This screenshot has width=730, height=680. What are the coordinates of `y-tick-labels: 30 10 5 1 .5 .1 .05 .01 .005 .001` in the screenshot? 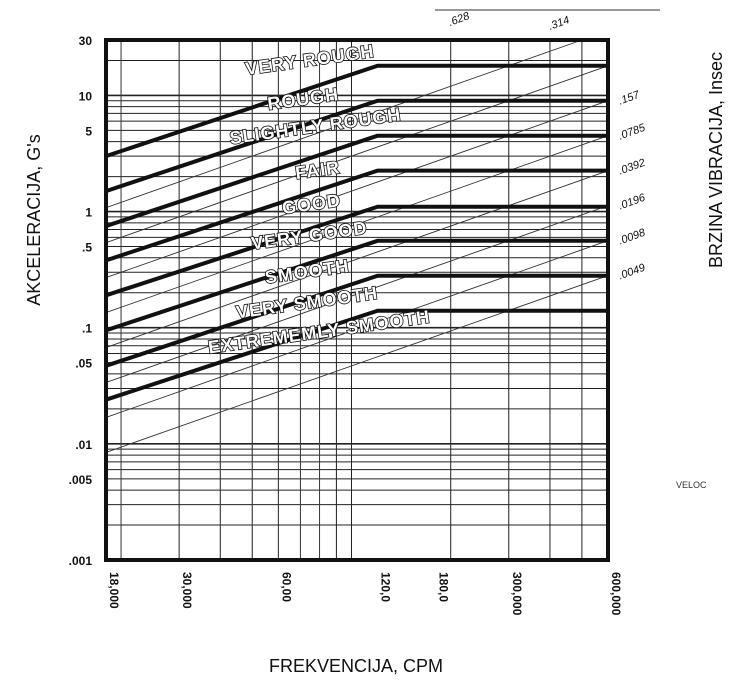 It's located at (81, 301).